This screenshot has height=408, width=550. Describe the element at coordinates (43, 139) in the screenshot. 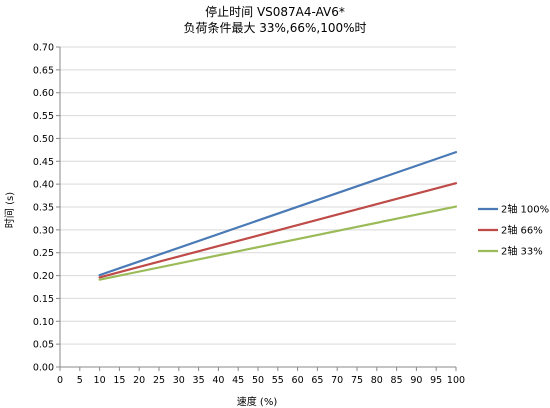

I see `y-tick-label: 0.50` at that location.